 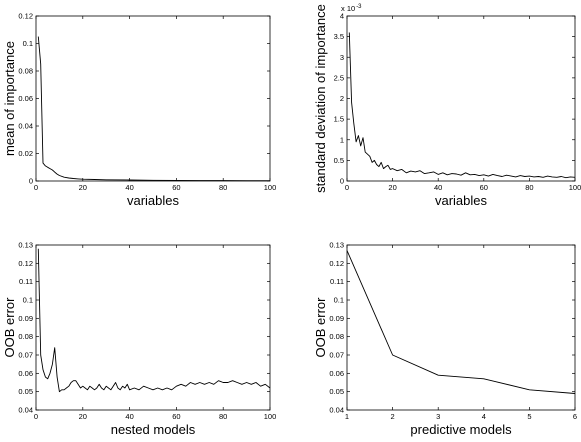 I want to click on y-axis-label: standard deviation of importance, so click(x=320, y=98).